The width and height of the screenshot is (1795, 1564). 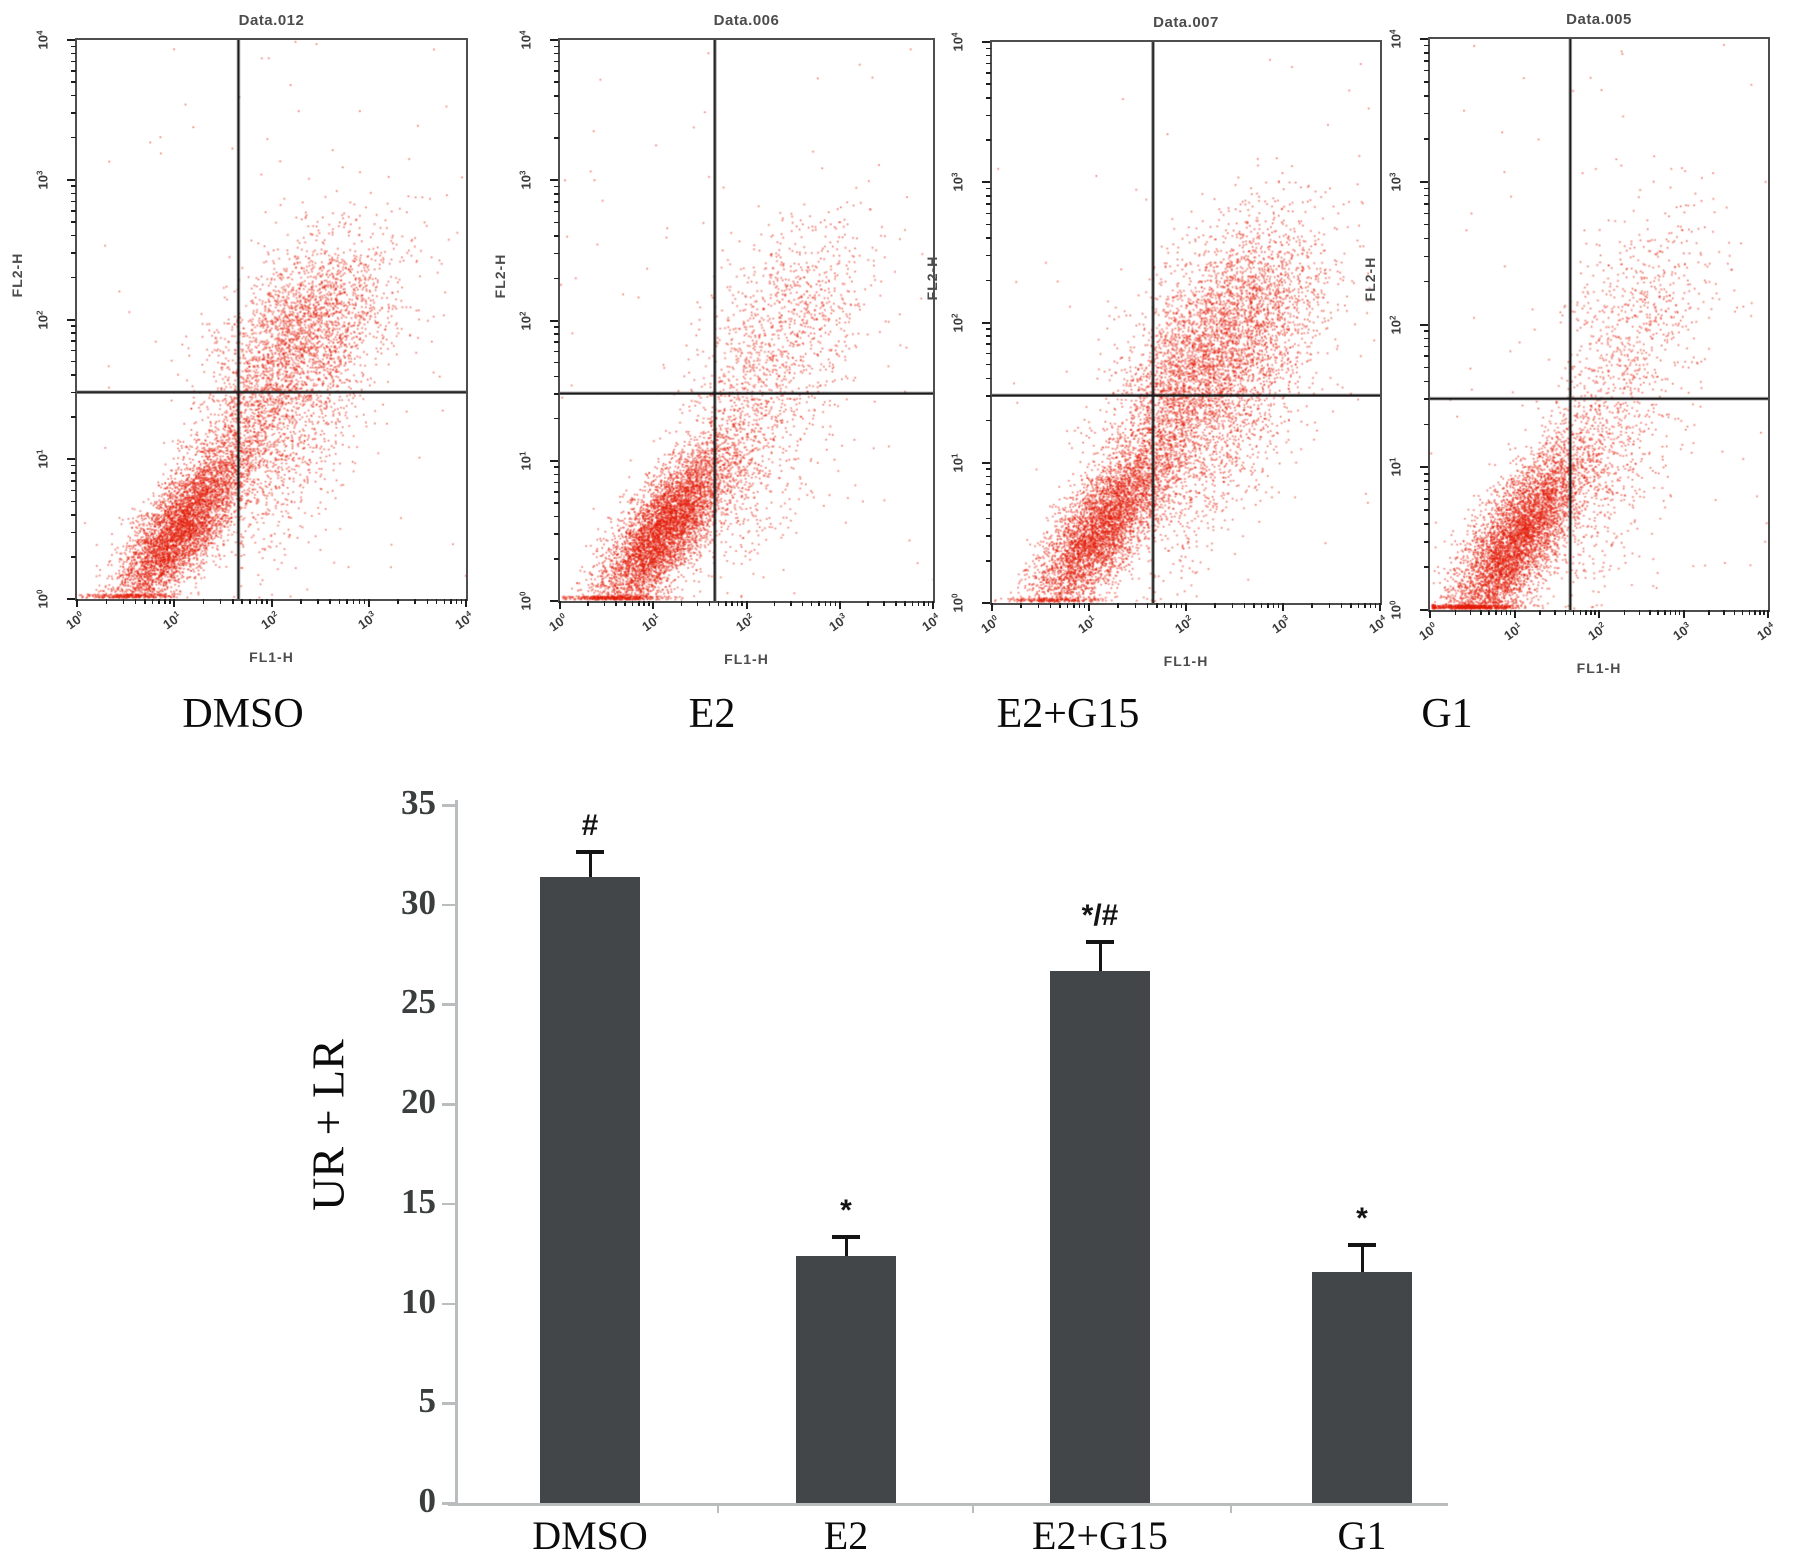 I want to click on scatter-canvas-e2-g15, so click(x=1186, y=322).